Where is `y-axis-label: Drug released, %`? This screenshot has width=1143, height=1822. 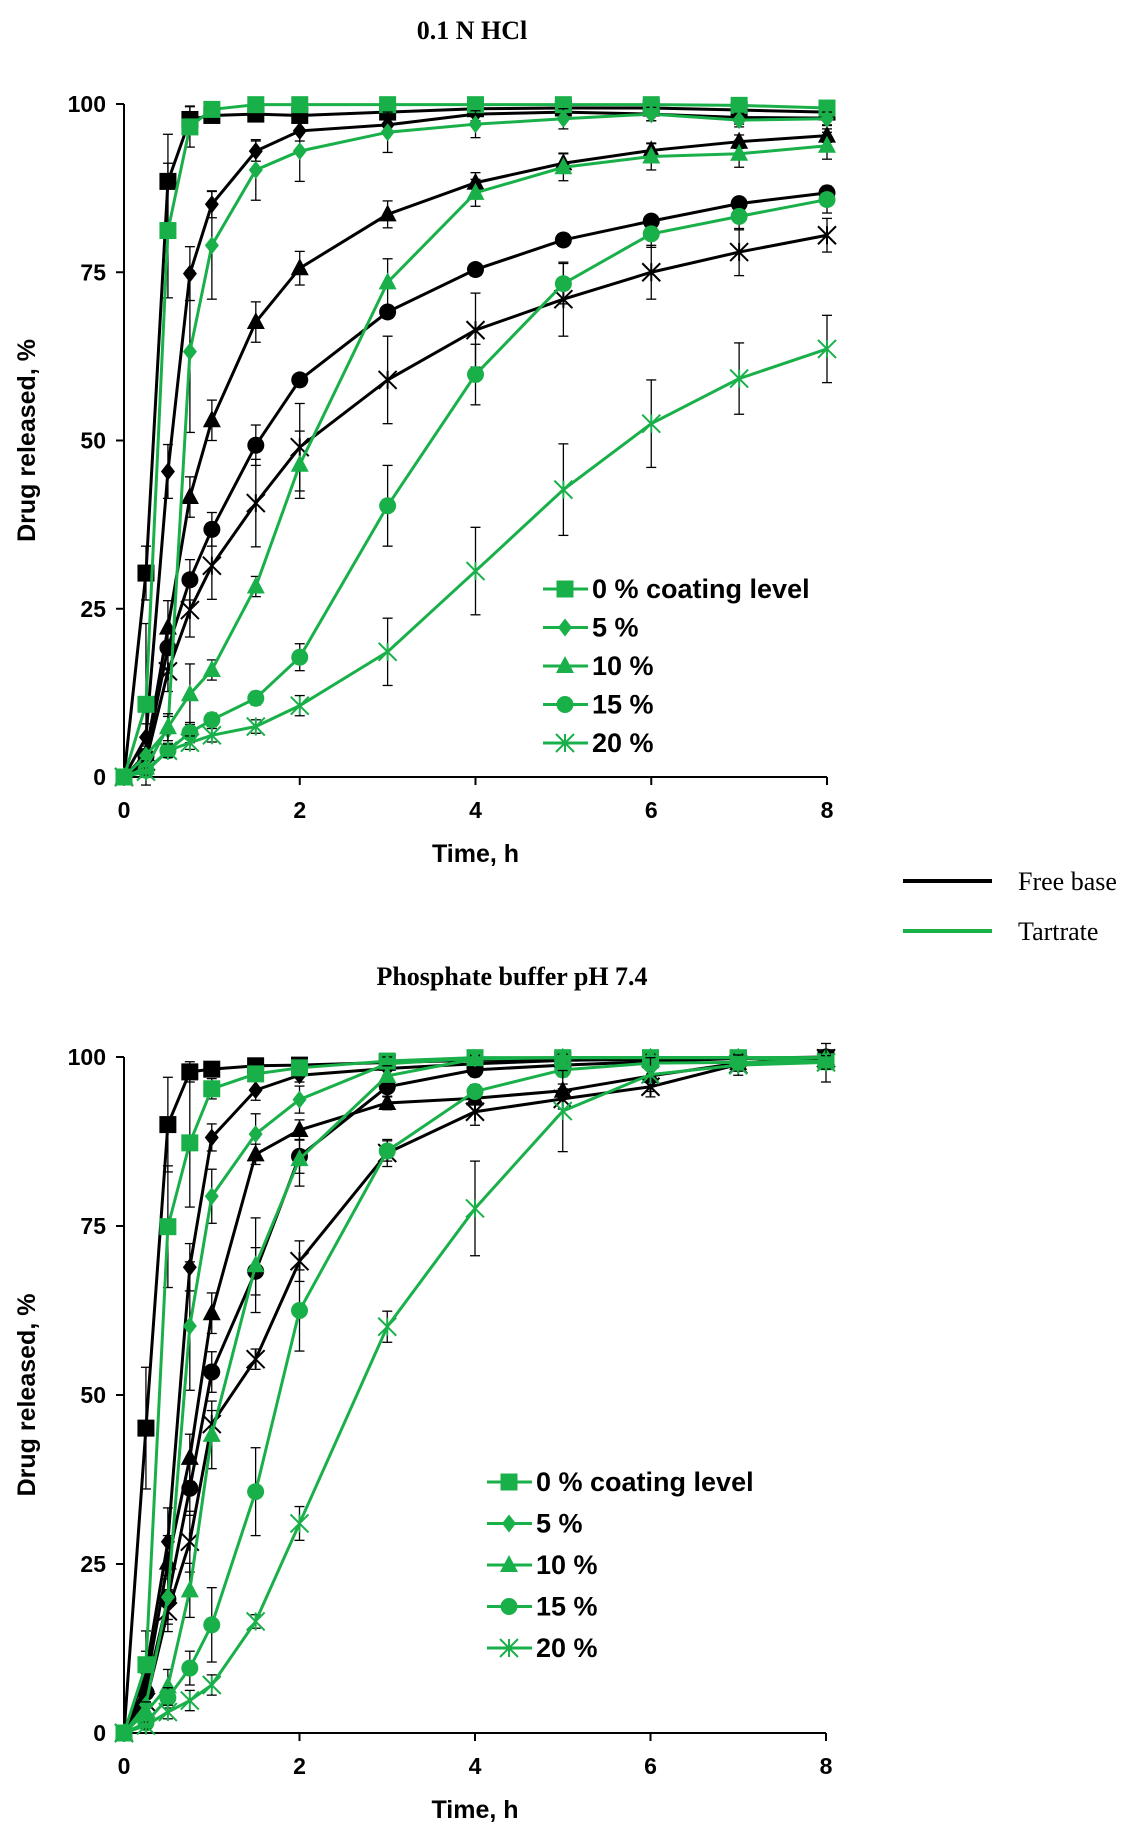
y-axis-label: Drug released, % is located at coordinates (27, 1395).